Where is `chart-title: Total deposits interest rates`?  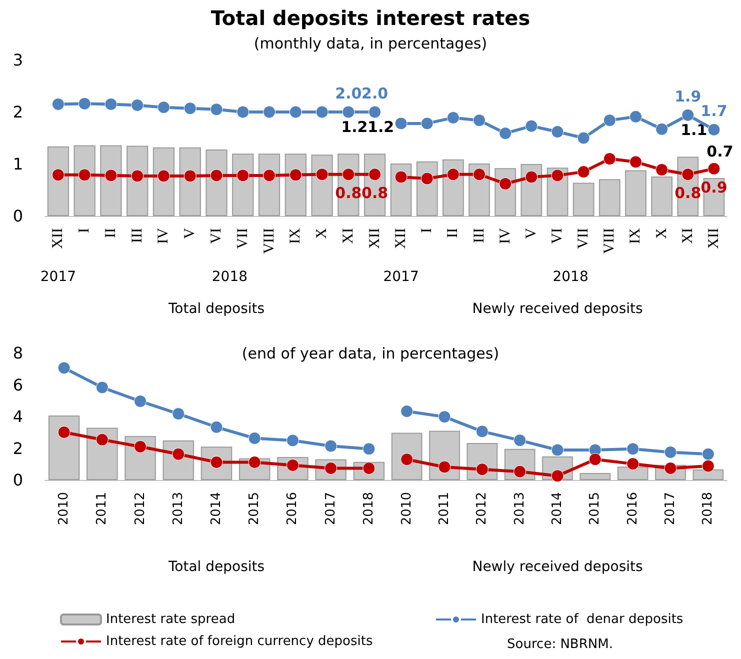
chart-title: Total deposits interest rates is located at coordinates (370, 18).